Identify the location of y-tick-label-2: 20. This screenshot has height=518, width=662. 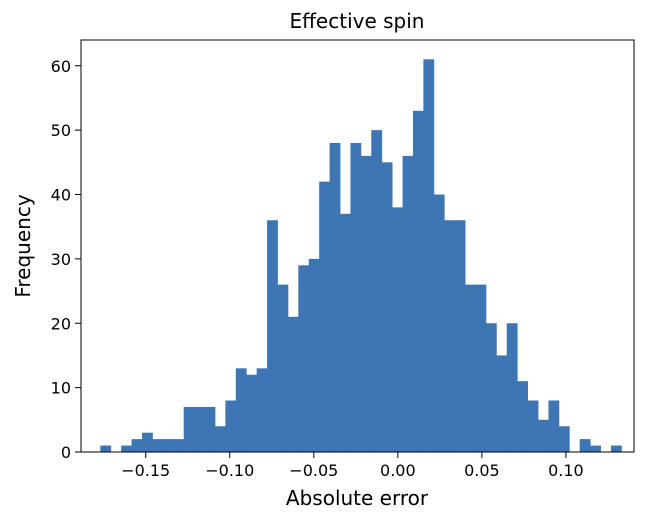
(61, 323).